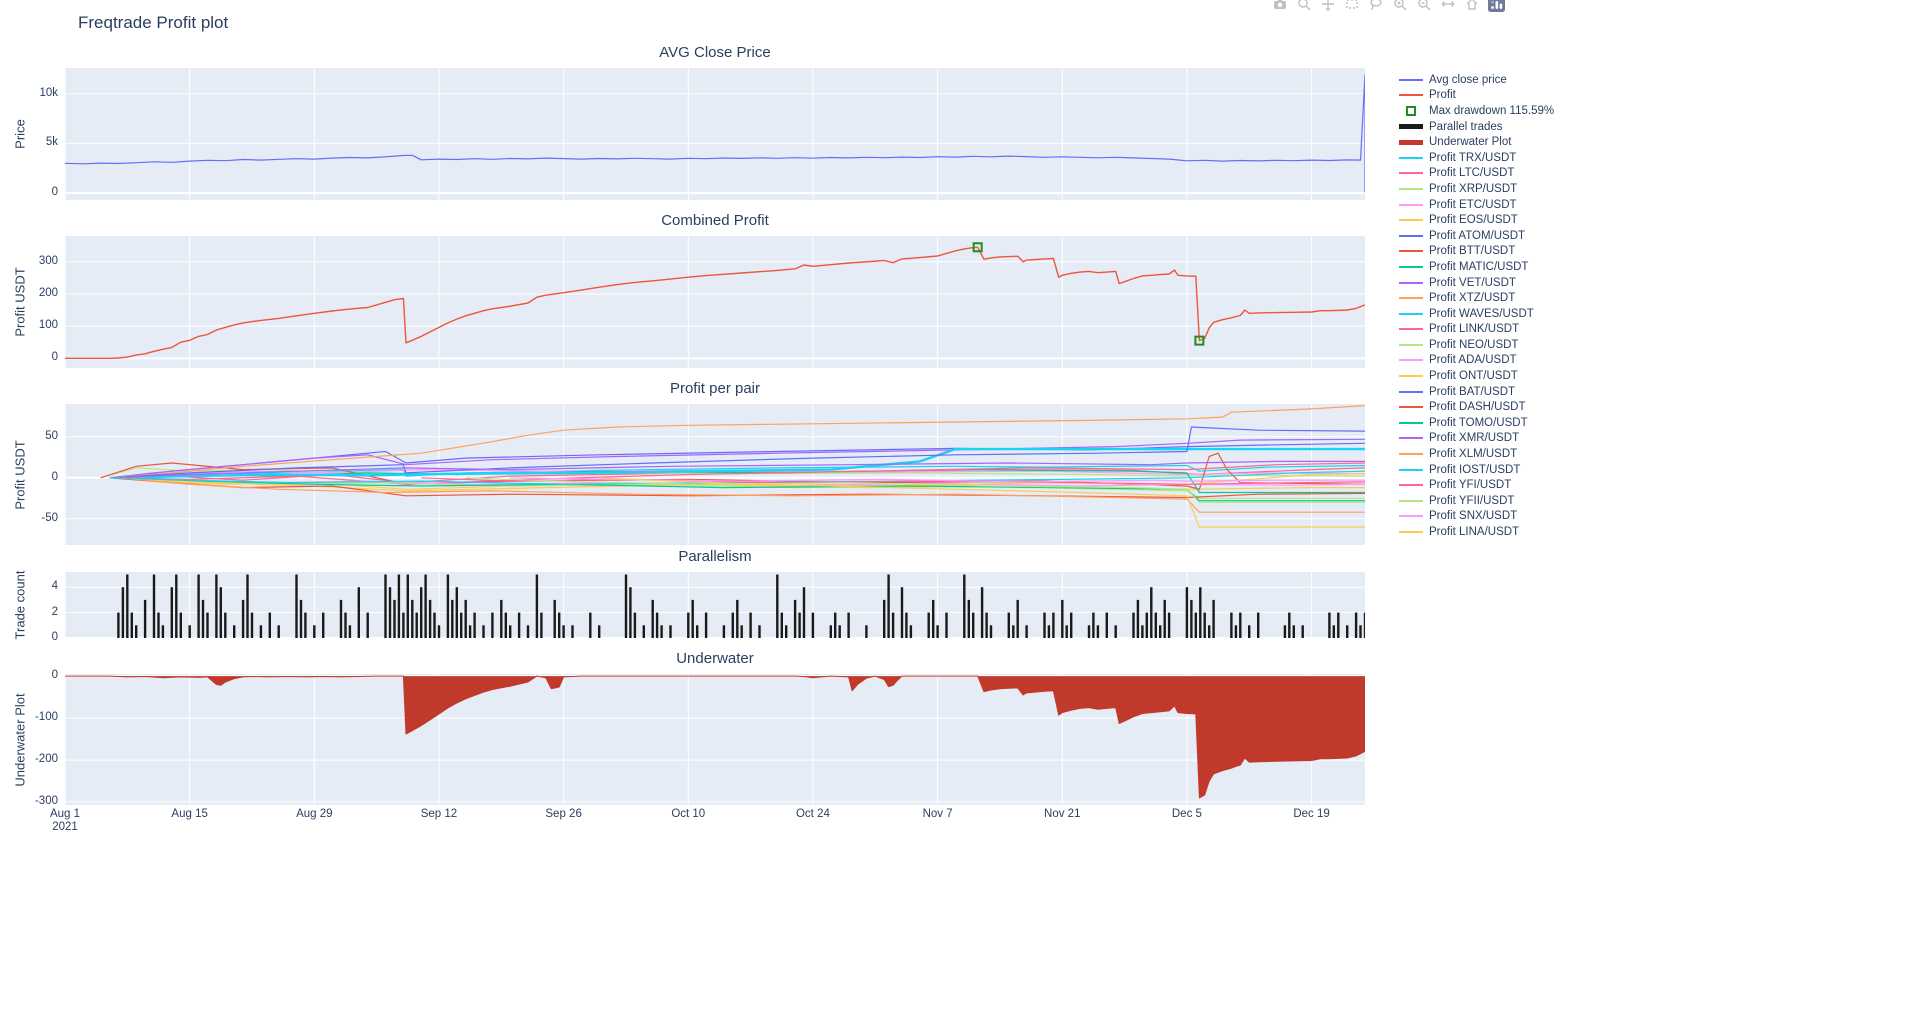 This screenshot has height=1024, width=1910. What do you see at coordinates (1476, 501) in the screenshot?
I see `legend-item-27: Profit YFII/USDT` at bounding box center [1476, 501].